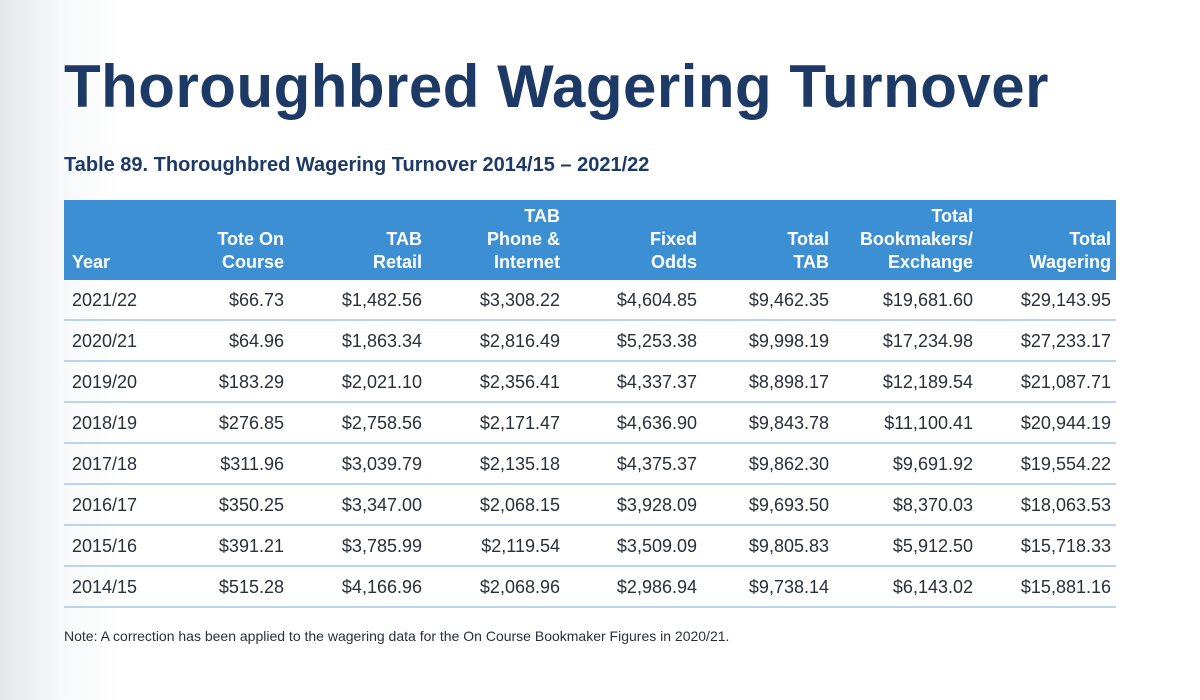 This screenshot has height=700, width=1200. I want to click on header-line: Bookmakers/, so click(916, 239).